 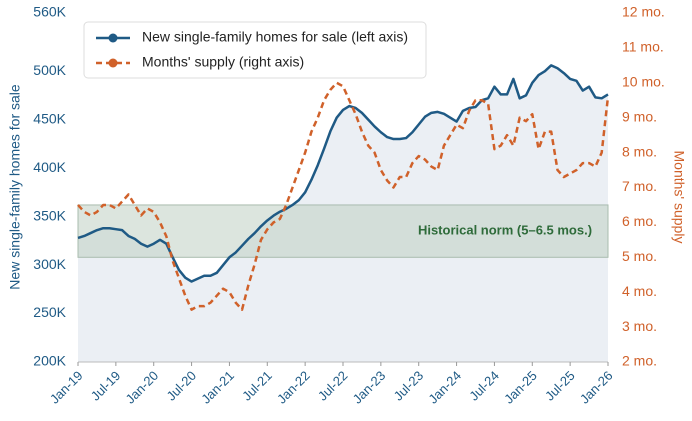 What do you see at coordinates (639, 291) in the screenshot?
I see `y2-tick-label: 4 mo.` at bounding box center [639, 291].